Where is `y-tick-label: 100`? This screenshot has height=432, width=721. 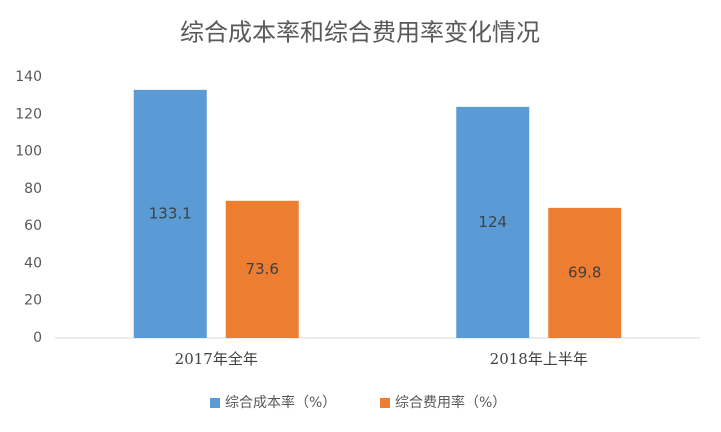 y-tick-label: 100 is located at coordinates (28, 152).